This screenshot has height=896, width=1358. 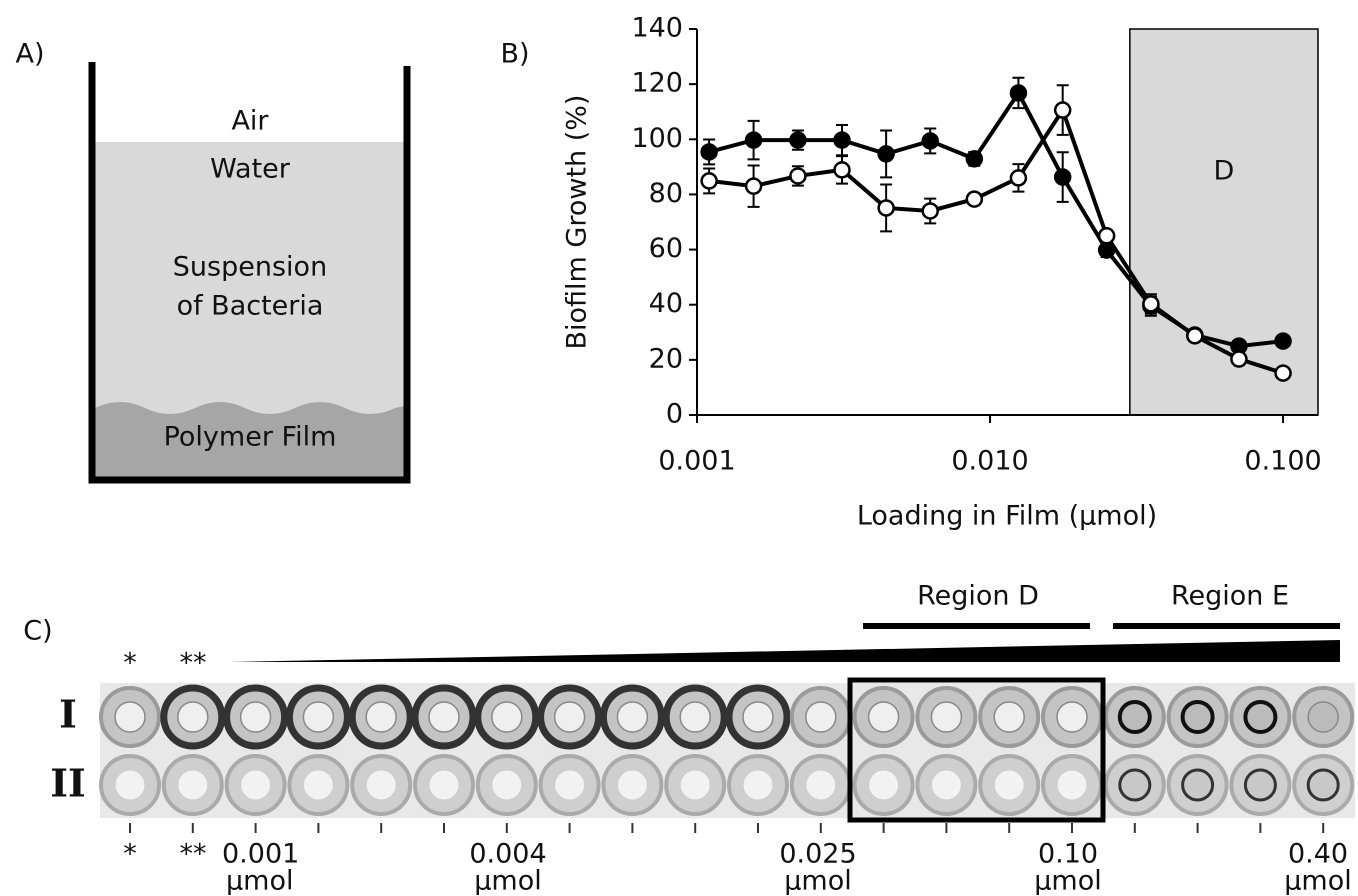 What do you see at coordinates (1318, 854) in the screenshot?
I see `loading-amount: 0.40` at bounding box center [1318, 854].